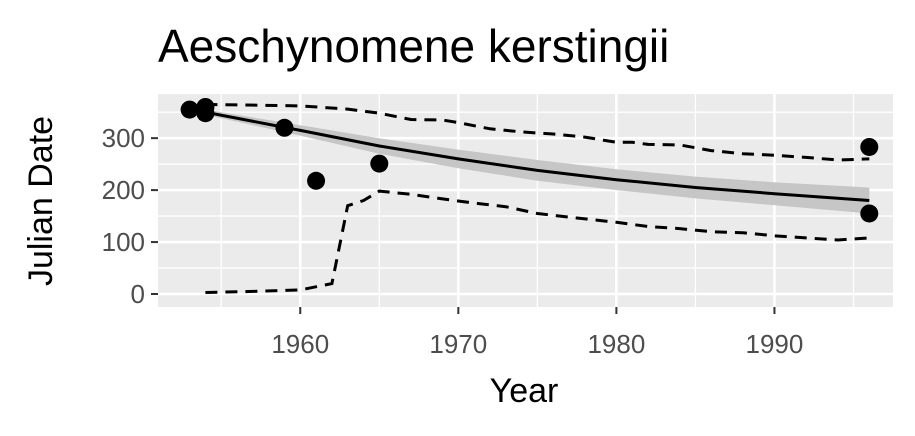 This screenshot has height=436, width=915. What do you see at coordinates (138, 294) in the screenshot?
I see `y-tick-label: 0` at bounding box center [138, 294].